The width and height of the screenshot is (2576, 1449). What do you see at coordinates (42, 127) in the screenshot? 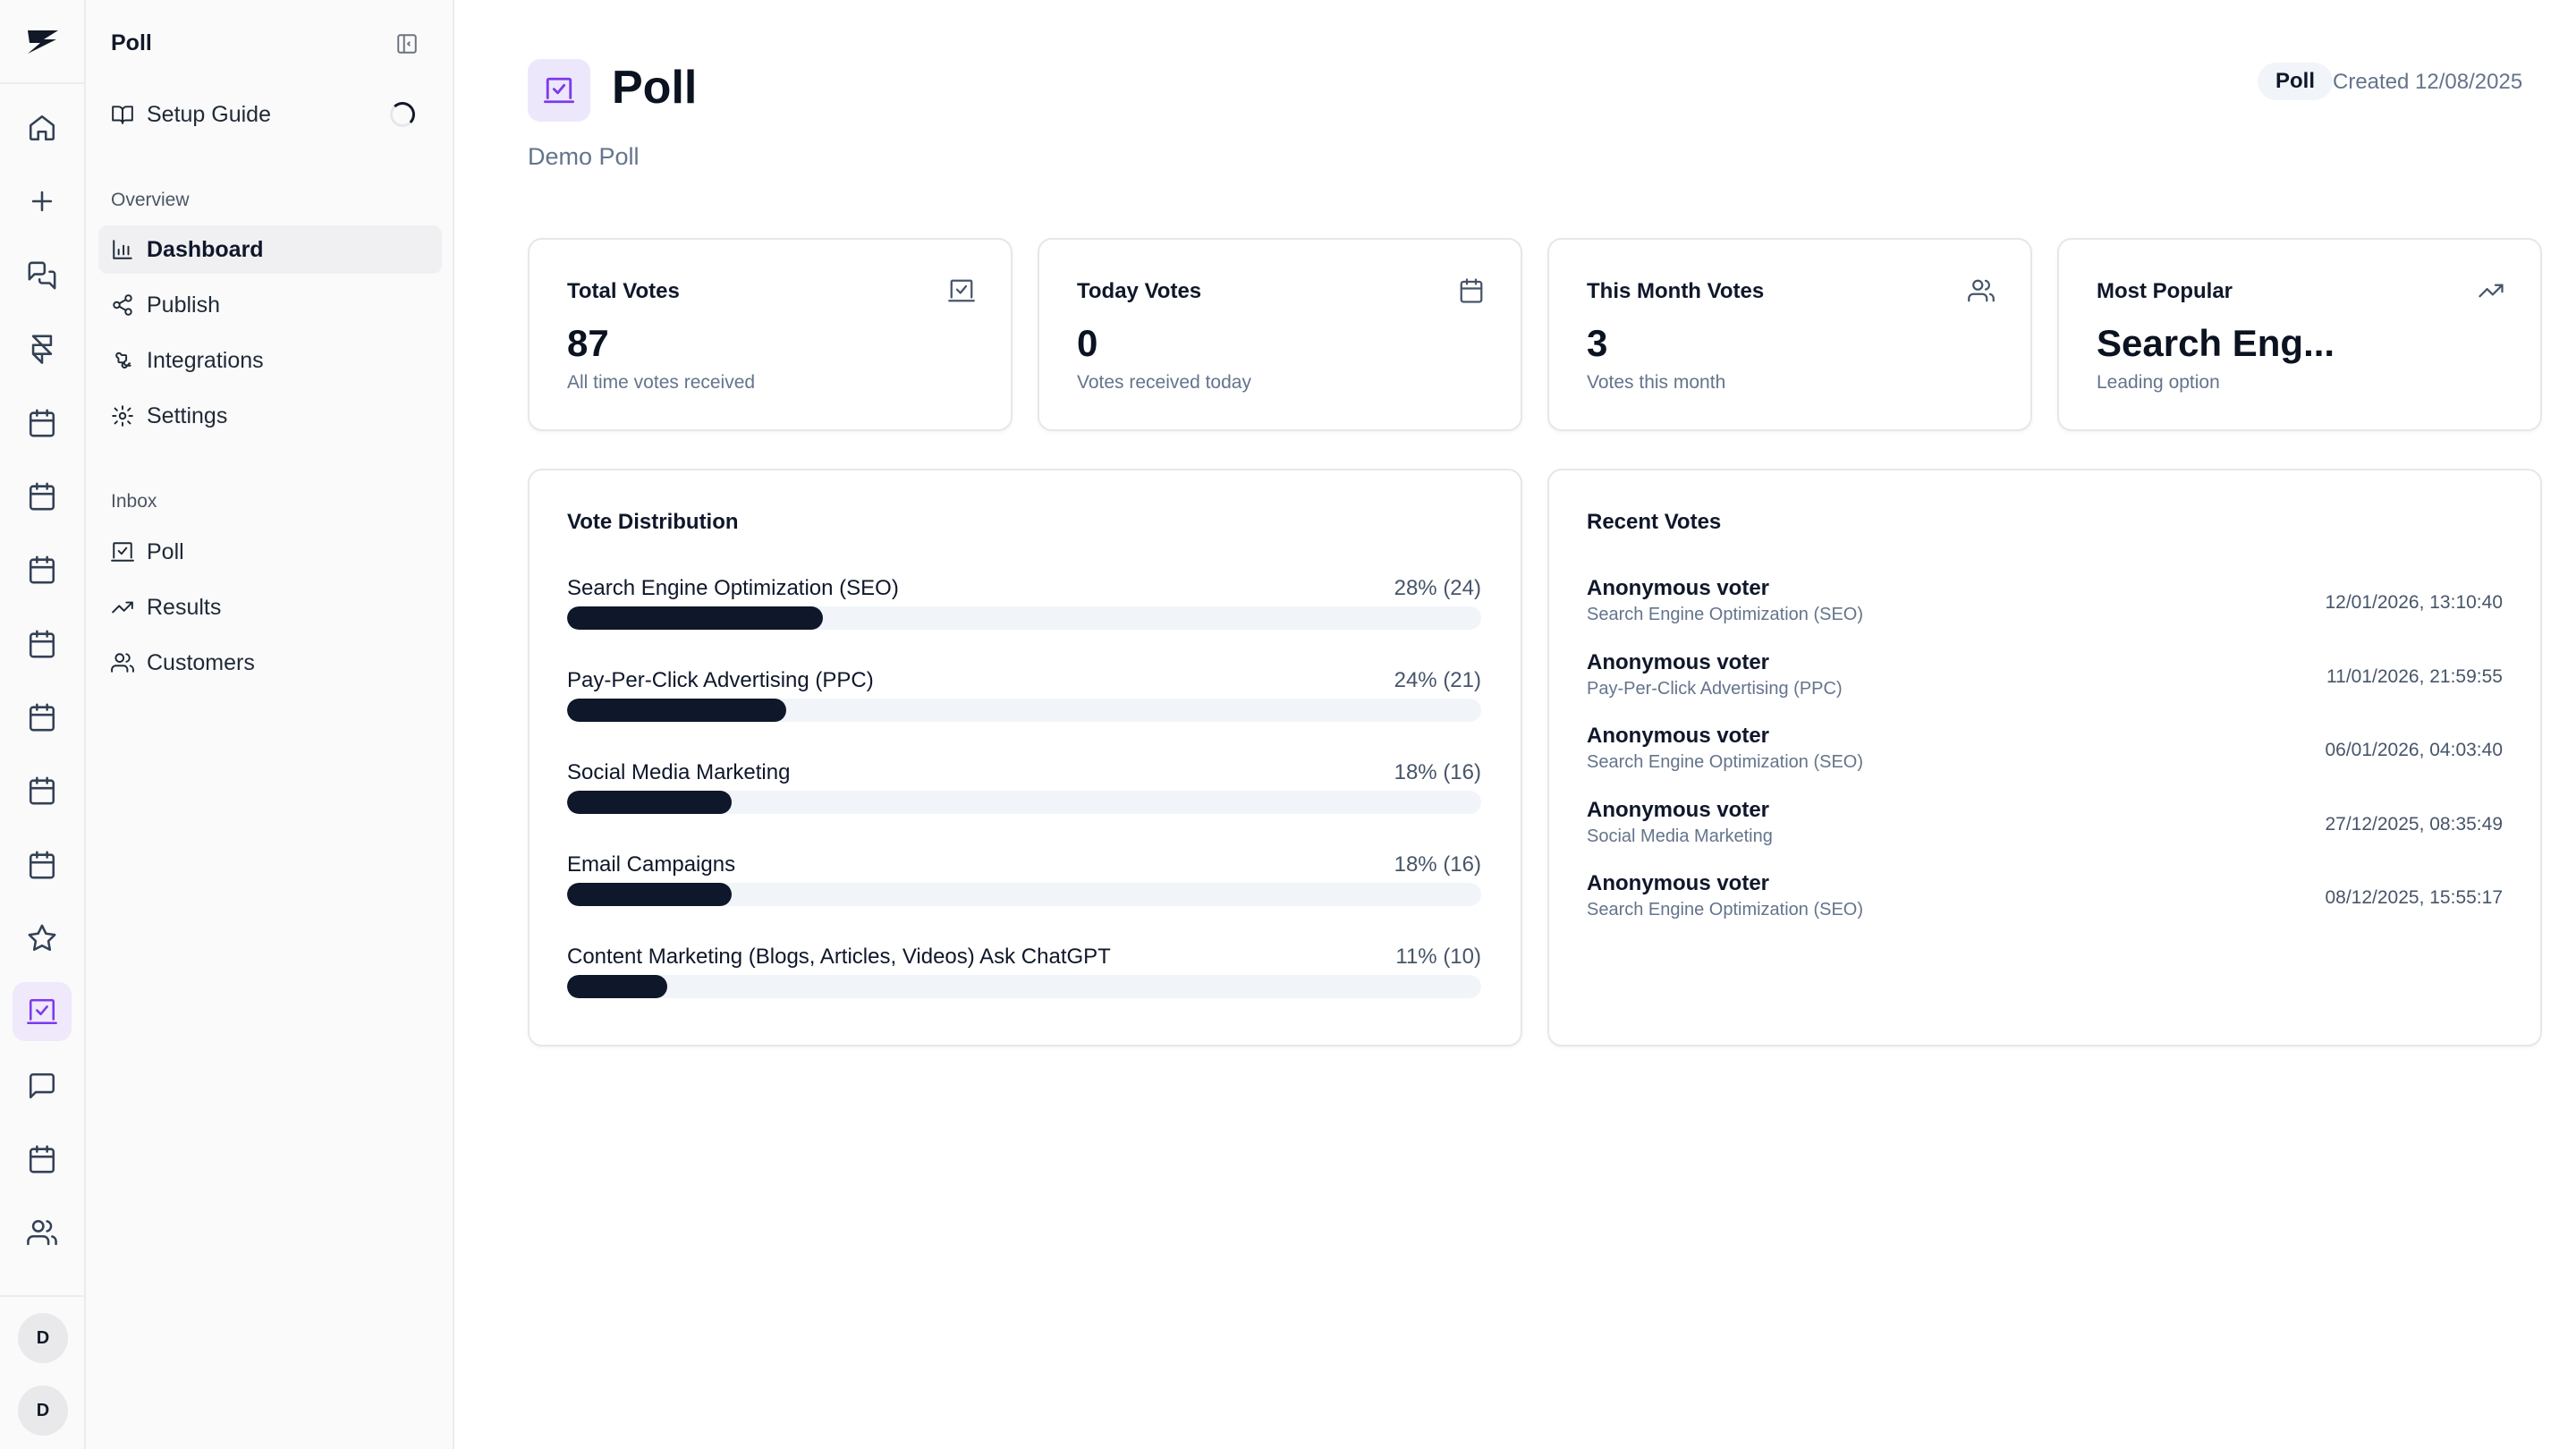
I see `rail-home` at bounding box center [42, 127].